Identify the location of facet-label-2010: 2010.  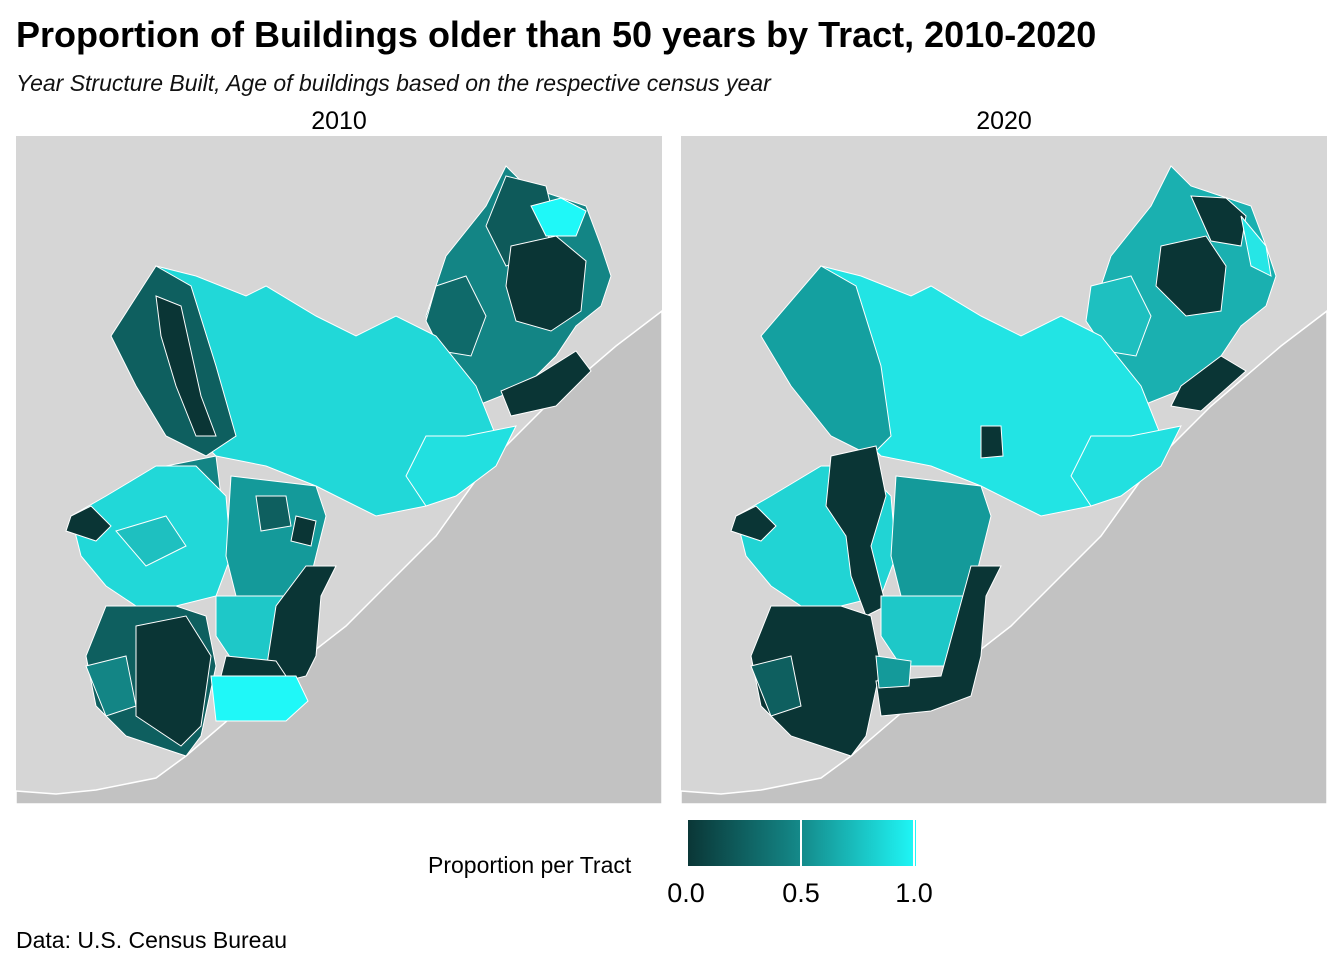
(339, 121).